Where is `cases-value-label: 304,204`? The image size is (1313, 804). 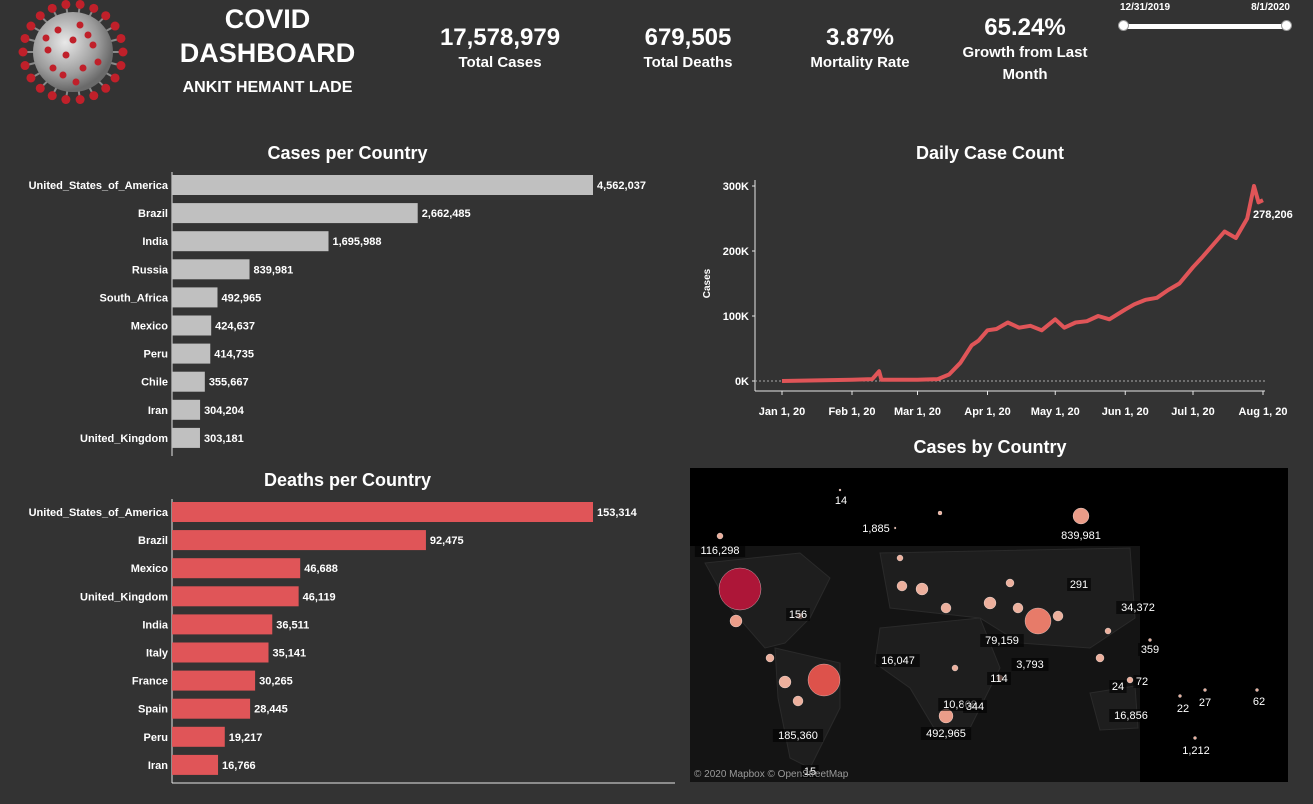
cases-value-label: 304,204 is located at coordinates (224, 411).